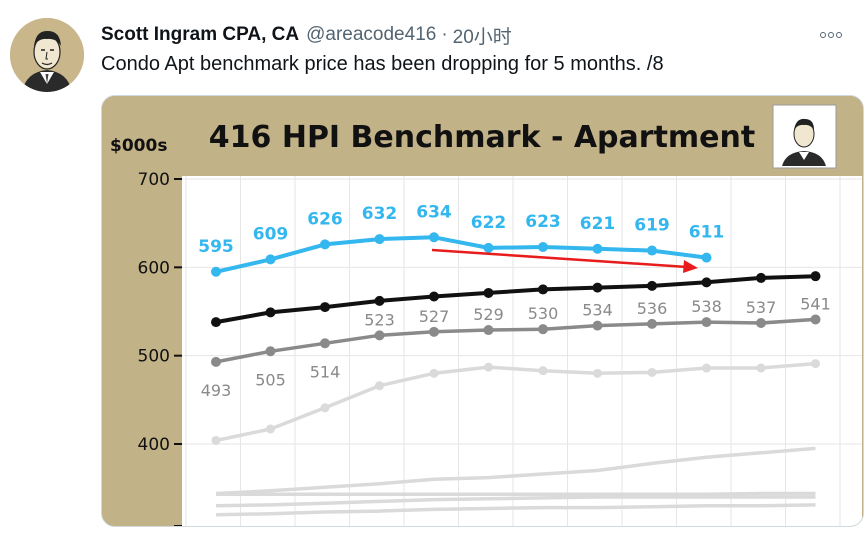 The image size is (866, 539). Describe the element at coordinates (371, 34) in the screenshot. I see `author-handle: @areacode416` at that location.